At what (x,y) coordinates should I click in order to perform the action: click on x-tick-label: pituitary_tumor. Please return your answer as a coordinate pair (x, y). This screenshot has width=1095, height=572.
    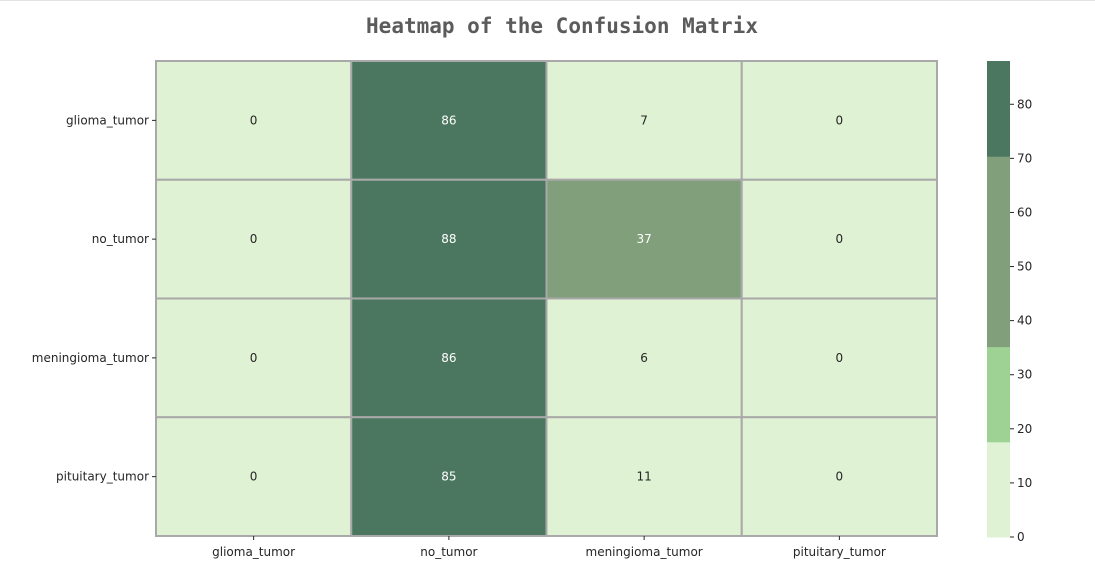
    Looking at the image, I should click on (839, 552).